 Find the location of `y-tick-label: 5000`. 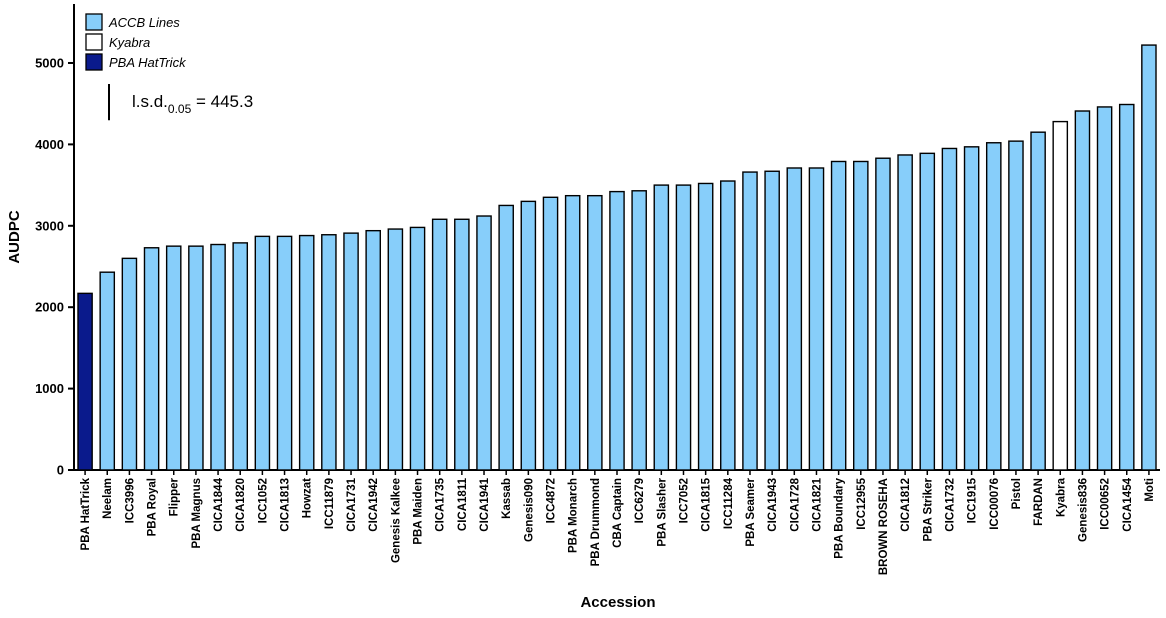

y-tick-label: 5000 is located at coordinates (49, 62).